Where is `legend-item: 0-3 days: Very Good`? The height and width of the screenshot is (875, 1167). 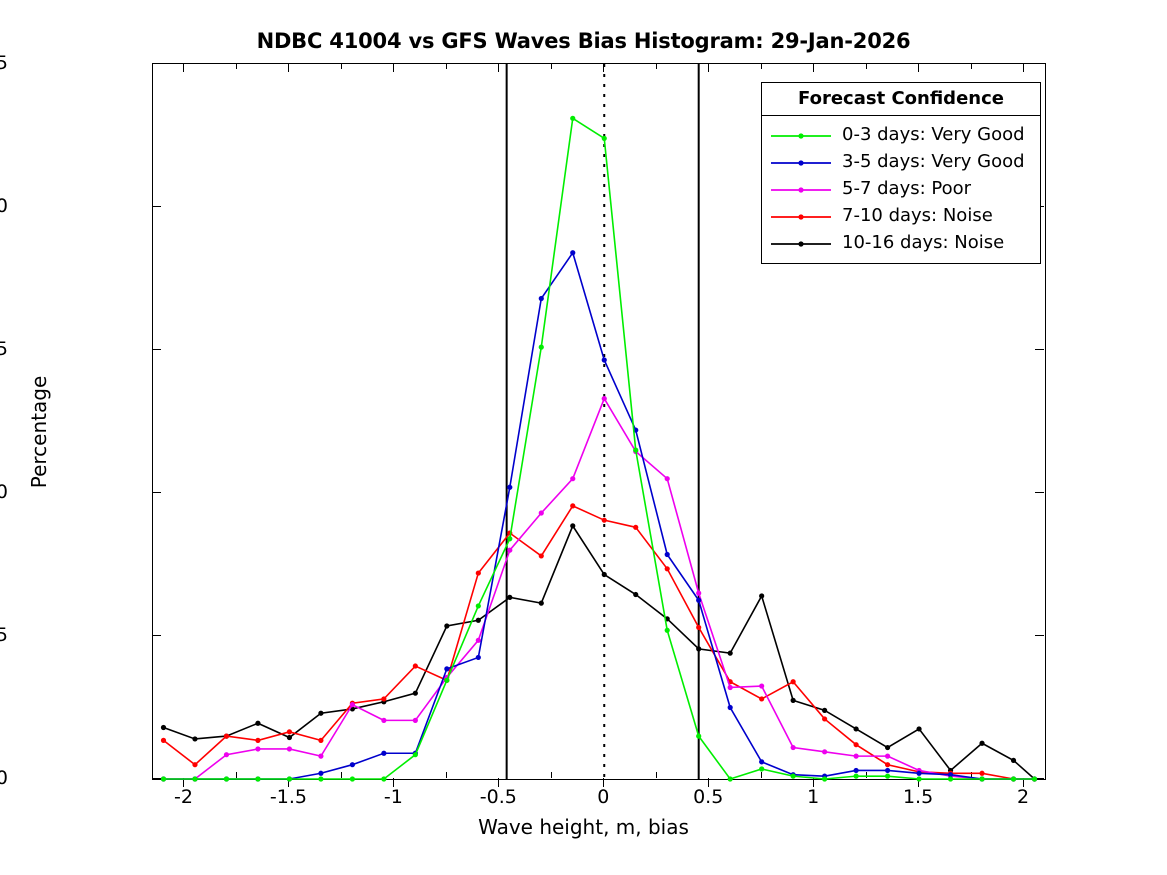
legend-item: 0-3 days: Very Good is located at coordinates (901, 134).